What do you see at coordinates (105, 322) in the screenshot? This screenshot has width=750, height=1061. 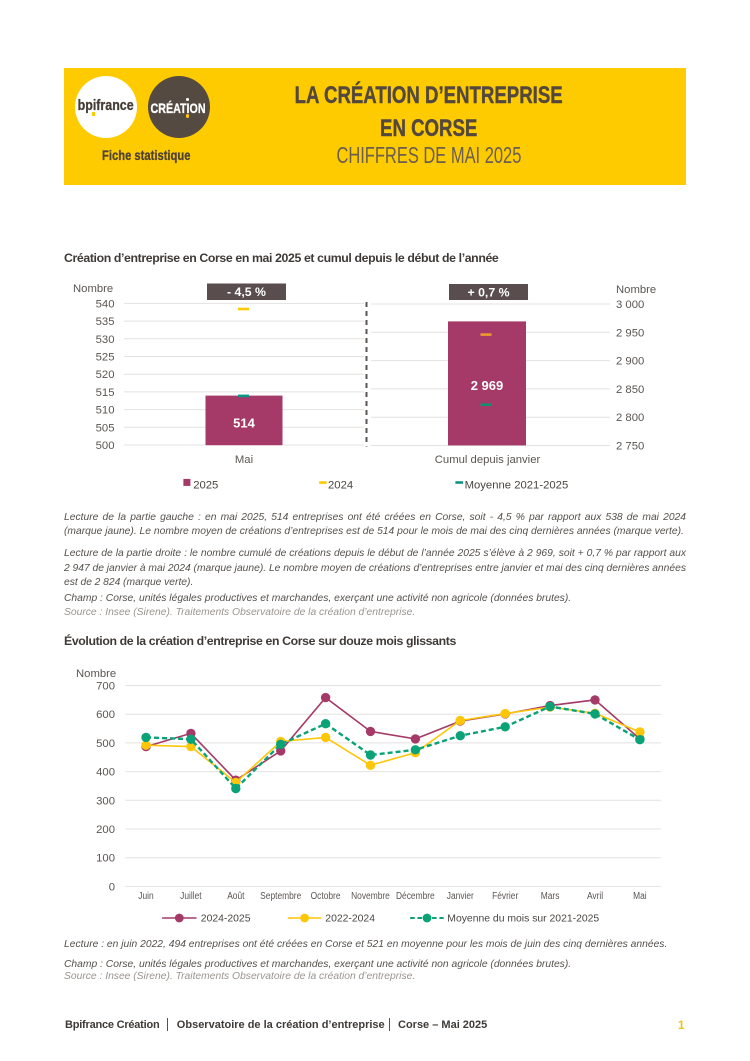 I see `svg-text: 535` at bounding box center [105, 322].